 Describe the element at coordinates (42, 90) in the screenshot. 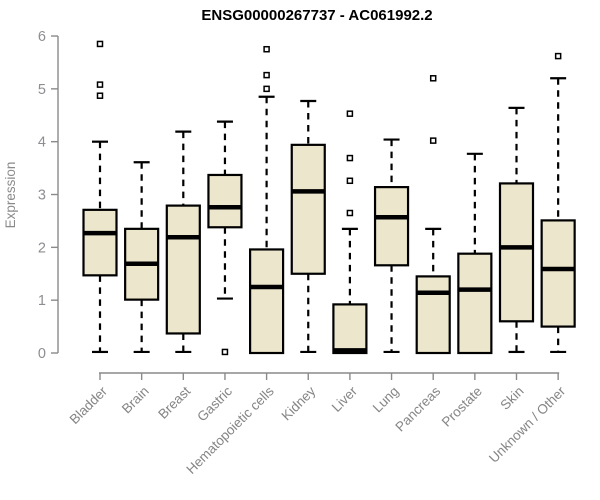

I see `y-tick-label: 5` at that location.